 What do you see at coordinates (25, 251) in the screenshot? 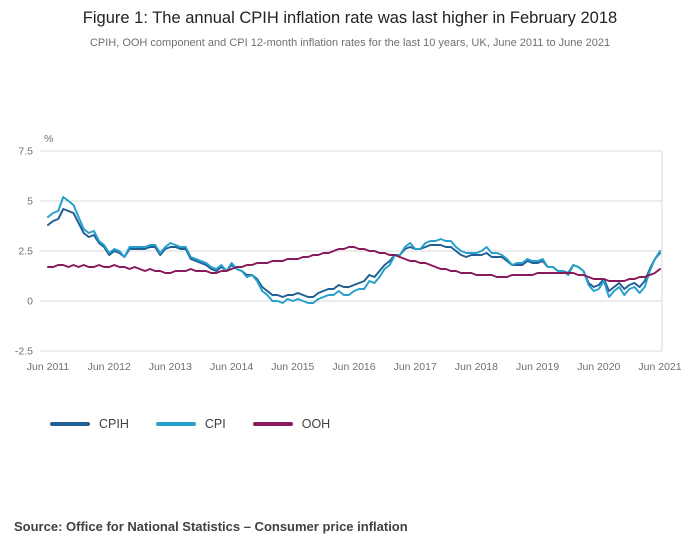
I see `svg-text: 2.5` at bounding box center [25, 251].